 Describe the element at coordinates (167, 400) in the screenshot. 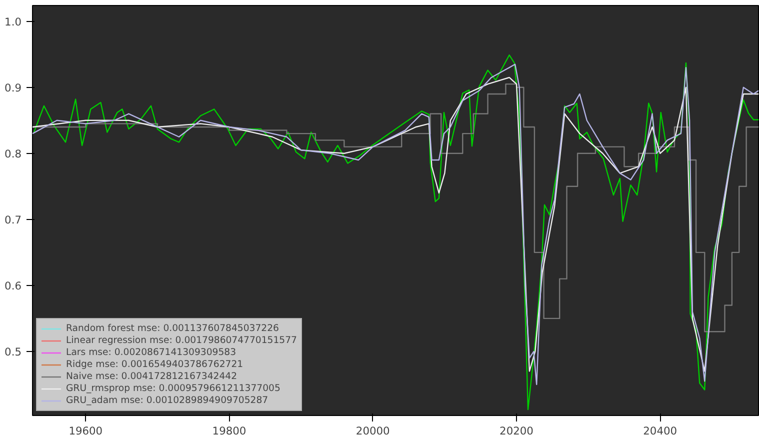

I see `legend-label: GRU_adam mse: 0.0010289894909705287` at that location.